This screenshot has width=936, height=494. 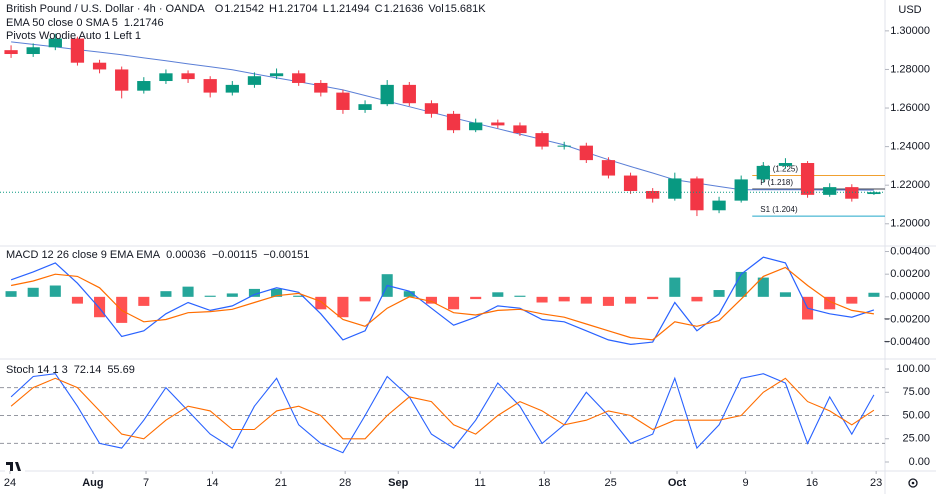 I want to click on gear-icon, so click(x=913, y=483).